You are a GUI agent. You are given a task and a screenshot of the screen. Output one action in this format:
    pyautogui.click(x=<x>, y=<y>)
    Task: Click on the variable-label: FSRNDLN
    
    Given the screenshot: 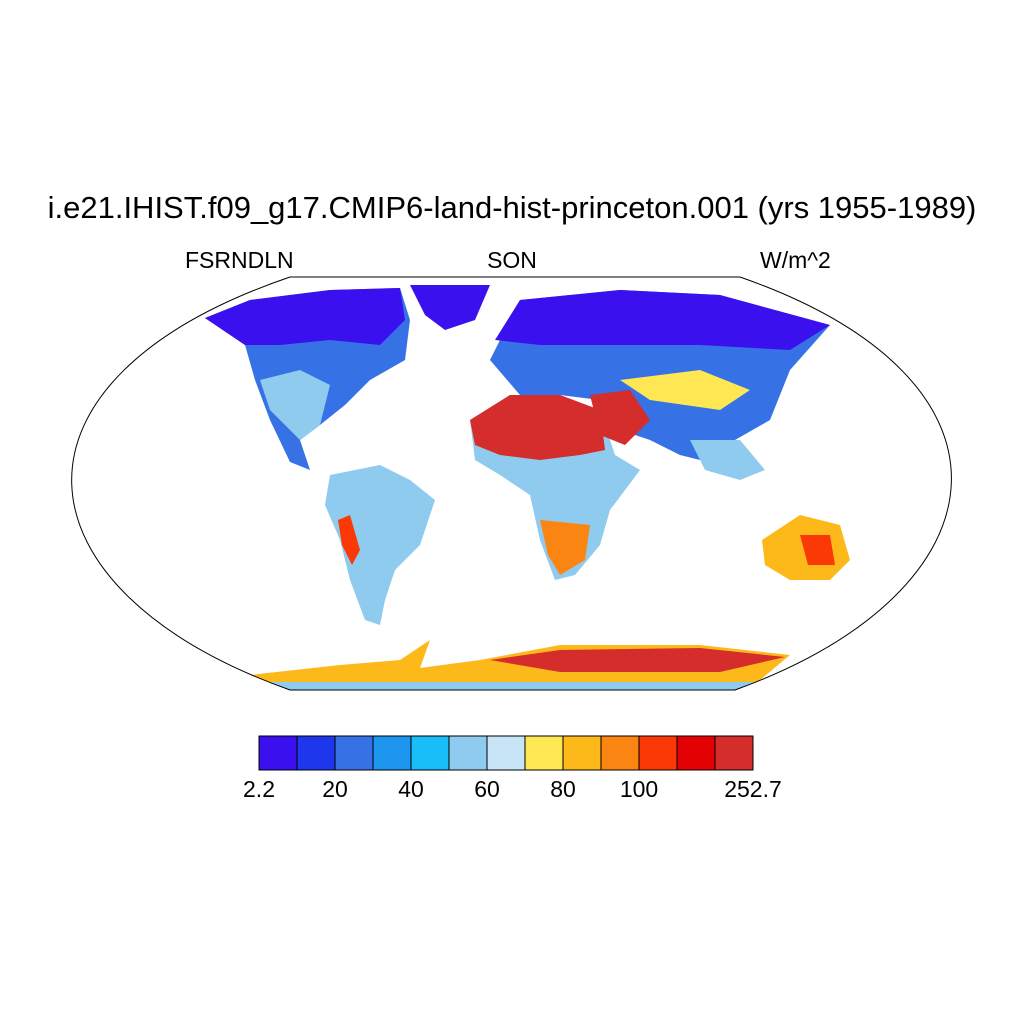 What is the action you would take?
    pyautogui.click(x=239, y=260)
    